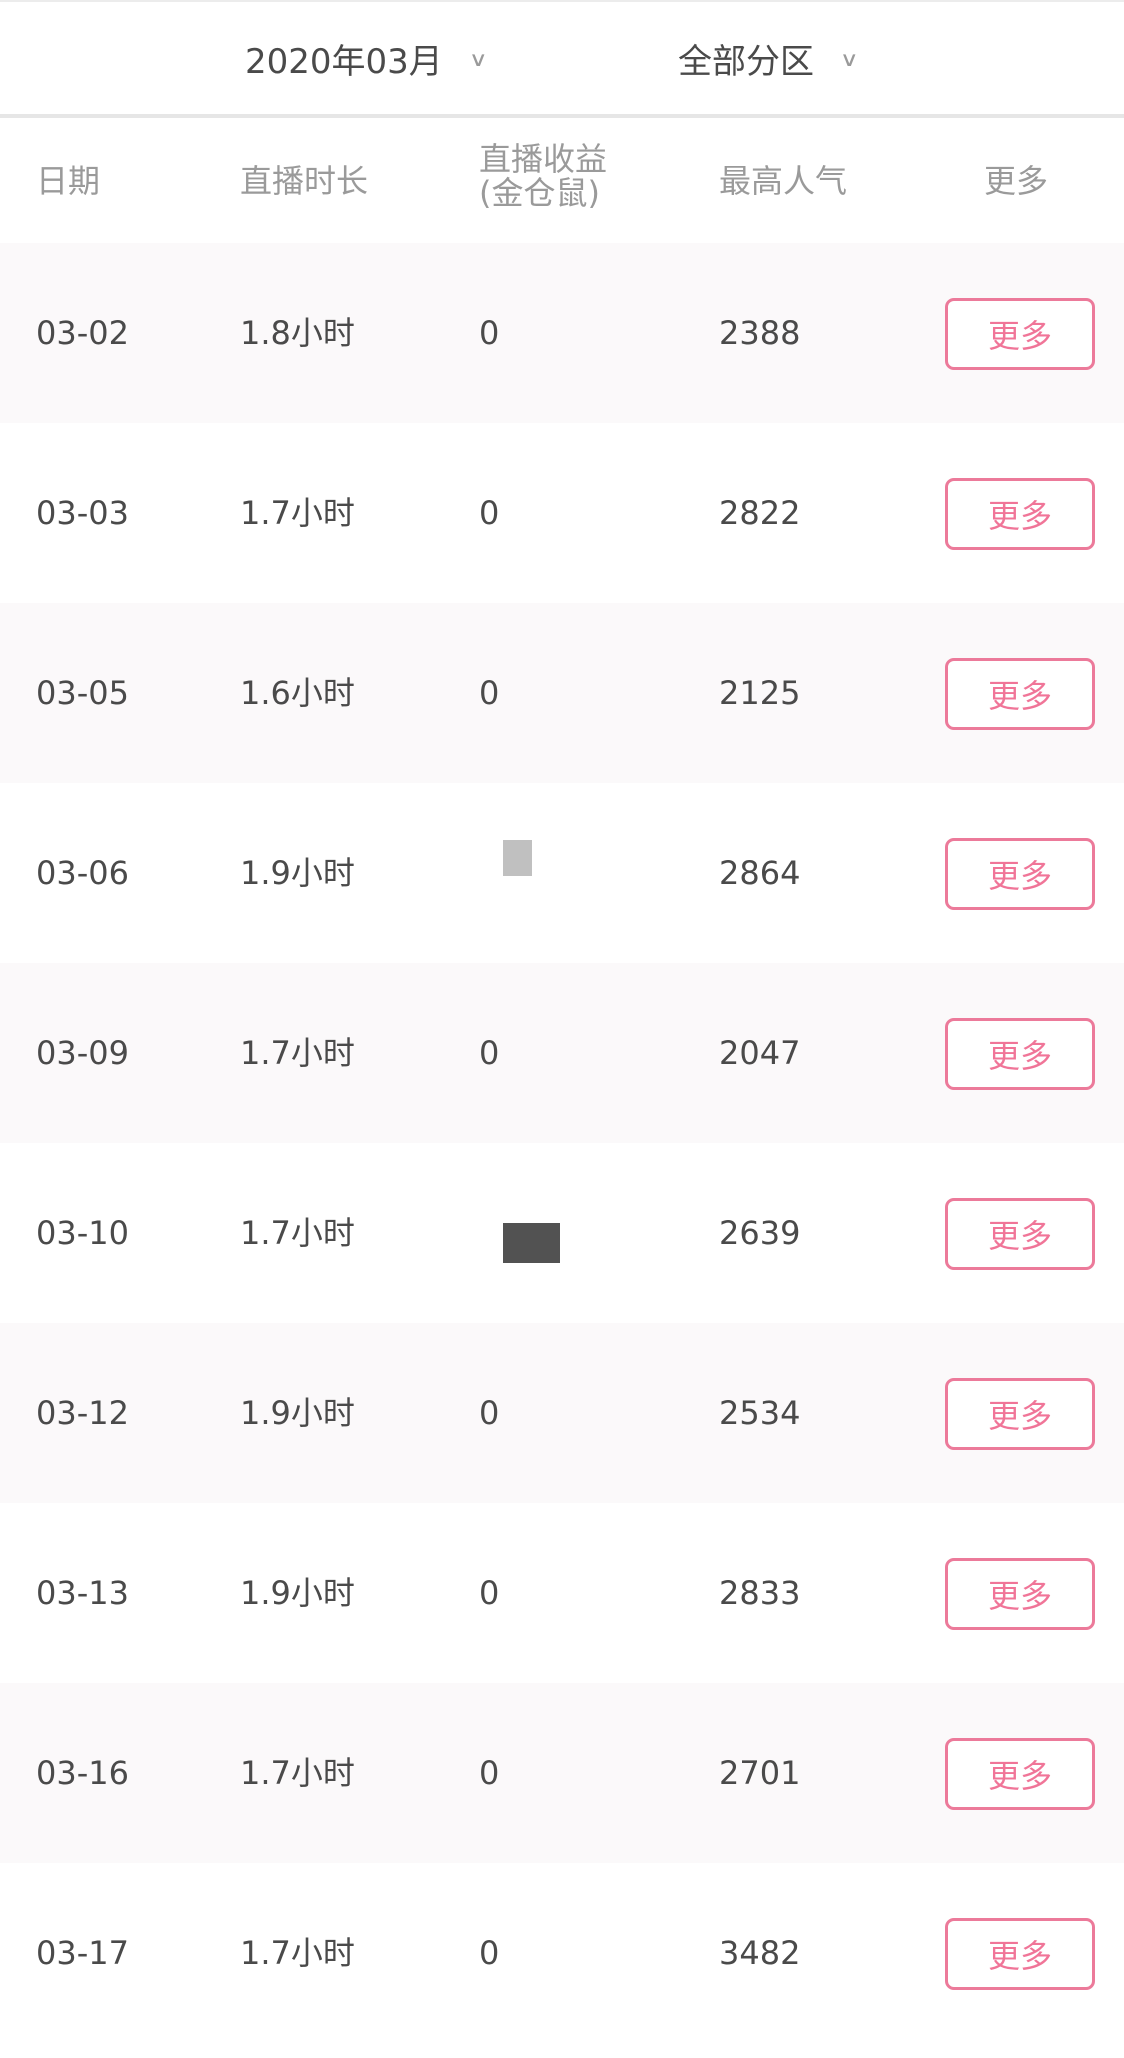  What do you see at coordinates (82, 693) in the screenshot?
I see `date-cell: 03-05` at bounding box center [82, 693].